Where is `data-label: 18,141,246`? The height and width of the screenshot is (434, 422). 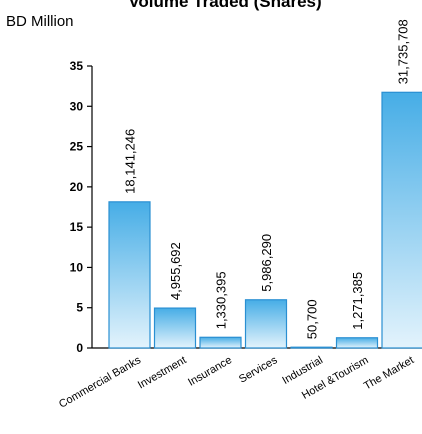
data-label: 18,141,246 is located at coordinates (130, 161).